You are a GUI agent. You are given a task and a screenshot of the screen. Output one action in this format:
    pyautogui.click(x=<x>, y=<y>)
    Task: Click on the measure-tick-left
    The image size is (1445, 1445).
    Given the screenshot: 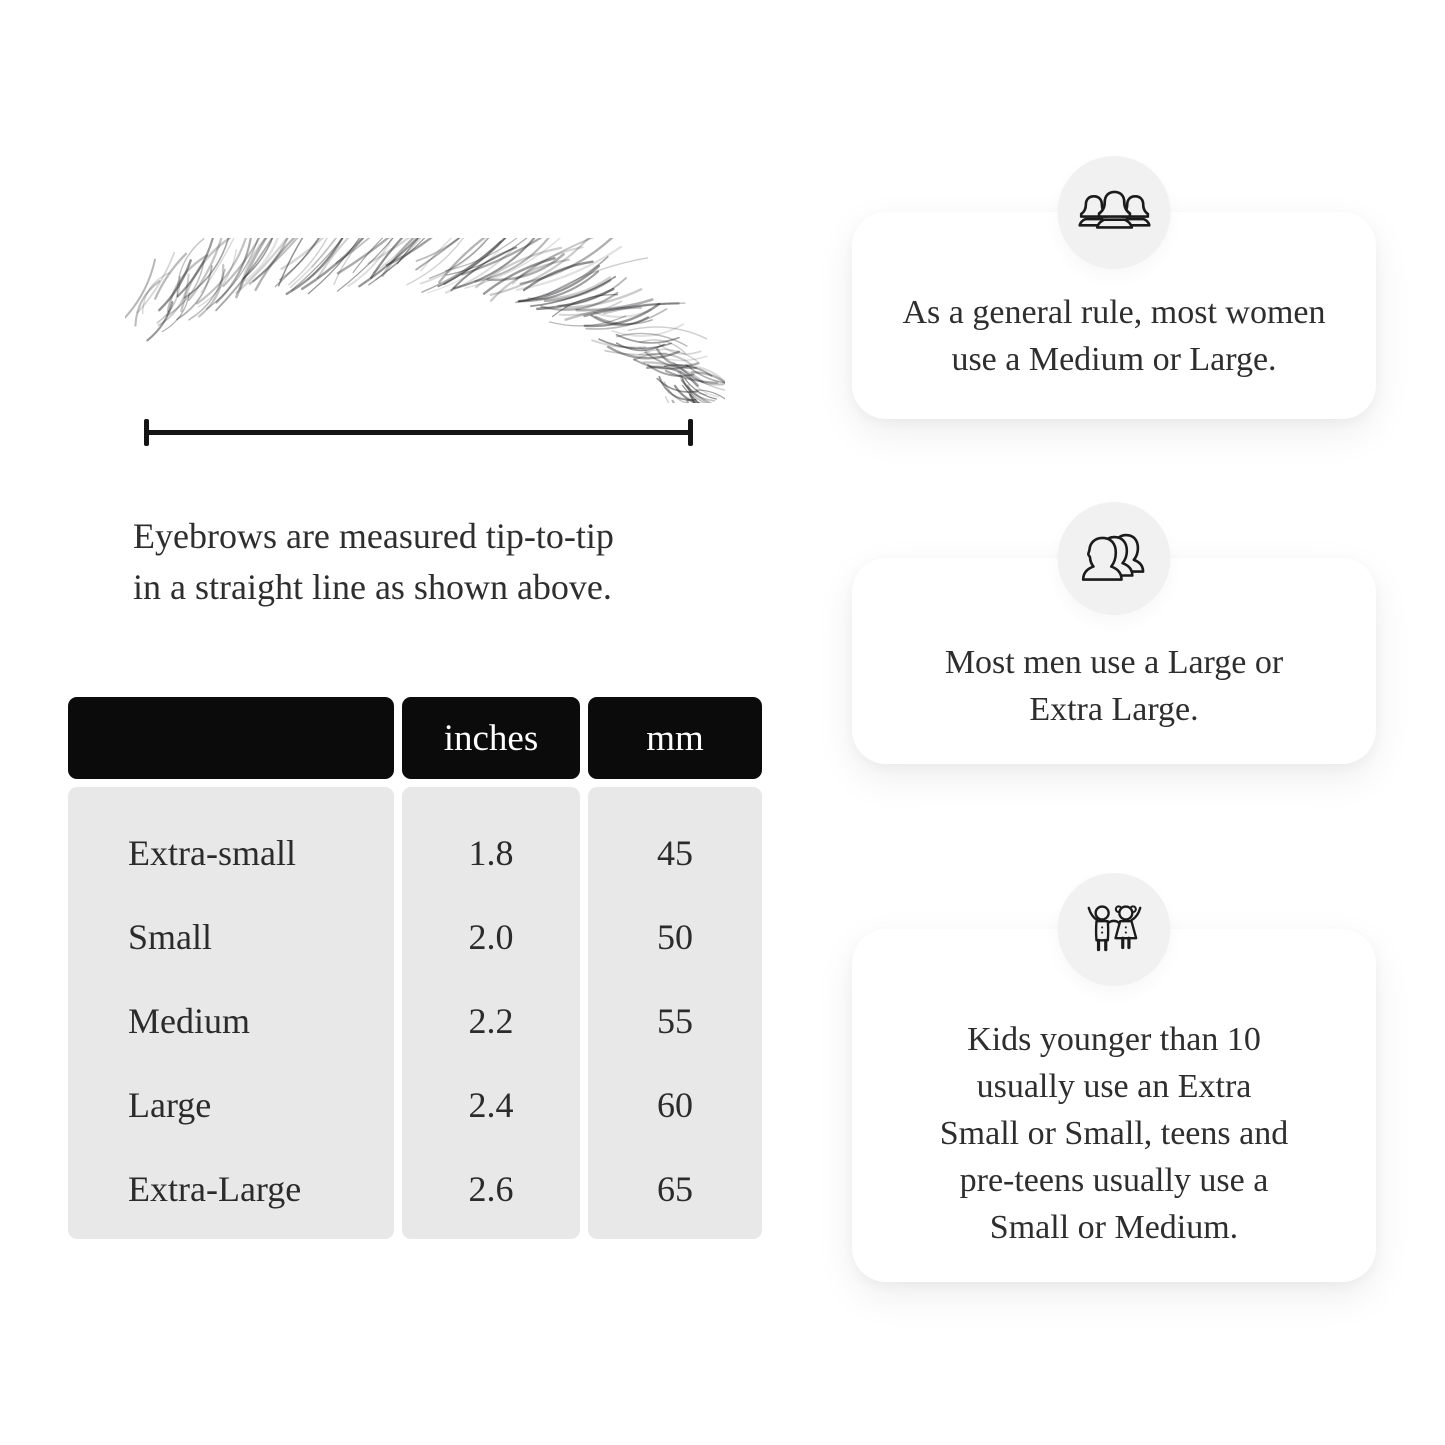 What is the action you would take?
    pyautogui.click(x=146, y=432)
    